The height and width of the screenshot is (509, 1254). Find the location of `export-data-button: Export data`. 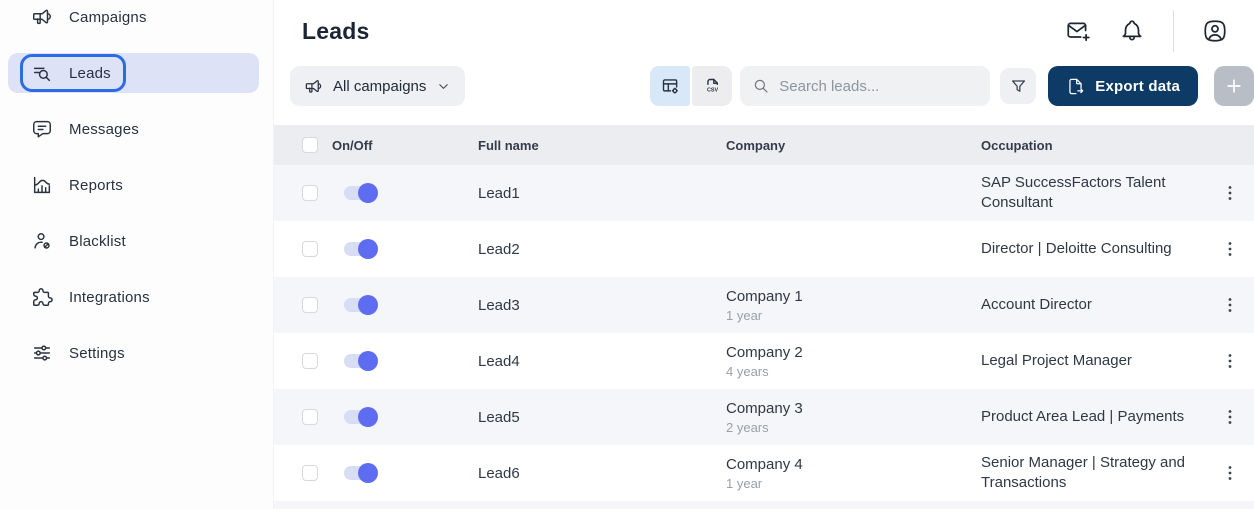

export-data-button: Export data is located at coordinates (1123, 86).